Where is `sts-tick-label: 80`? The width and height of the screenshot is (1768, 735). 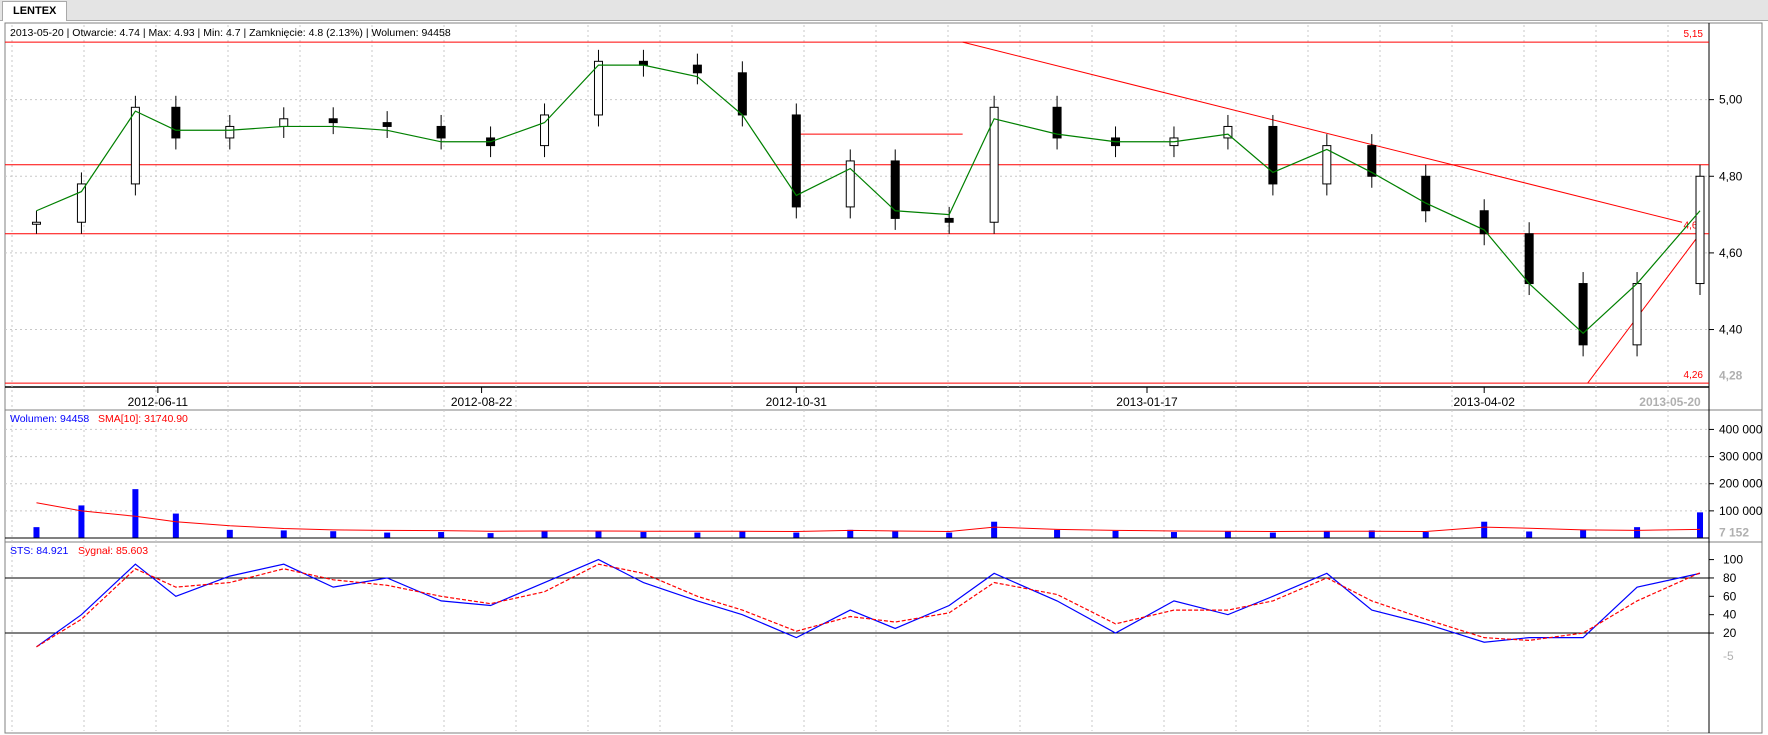 sts-tick-label: 80 is located at coordinates (1730, 578).